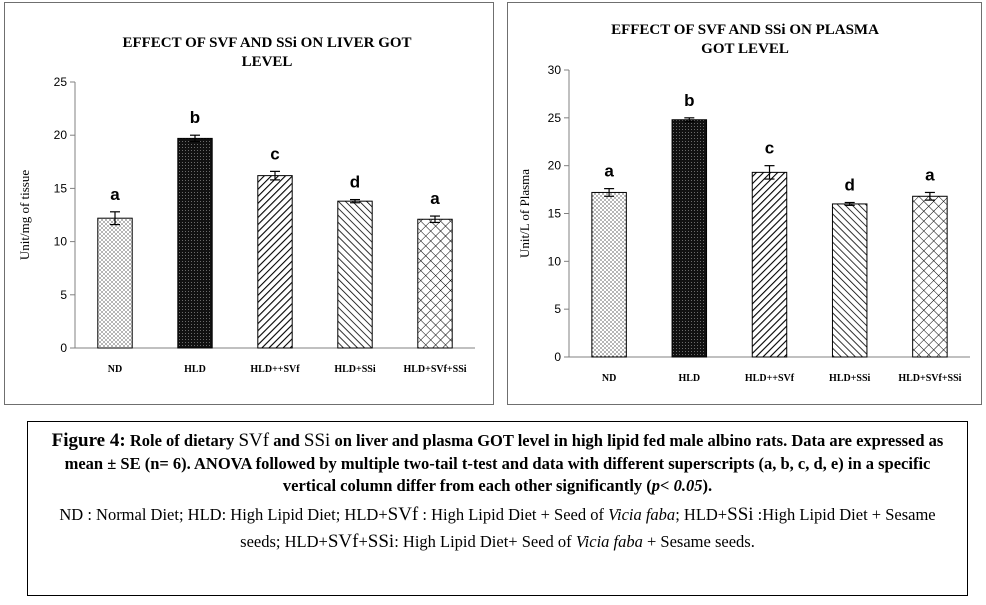  What do you see at coordinates (667, 485) in the screenshot?
I see `caption-text-4: <` at bounding box center [667, 485].